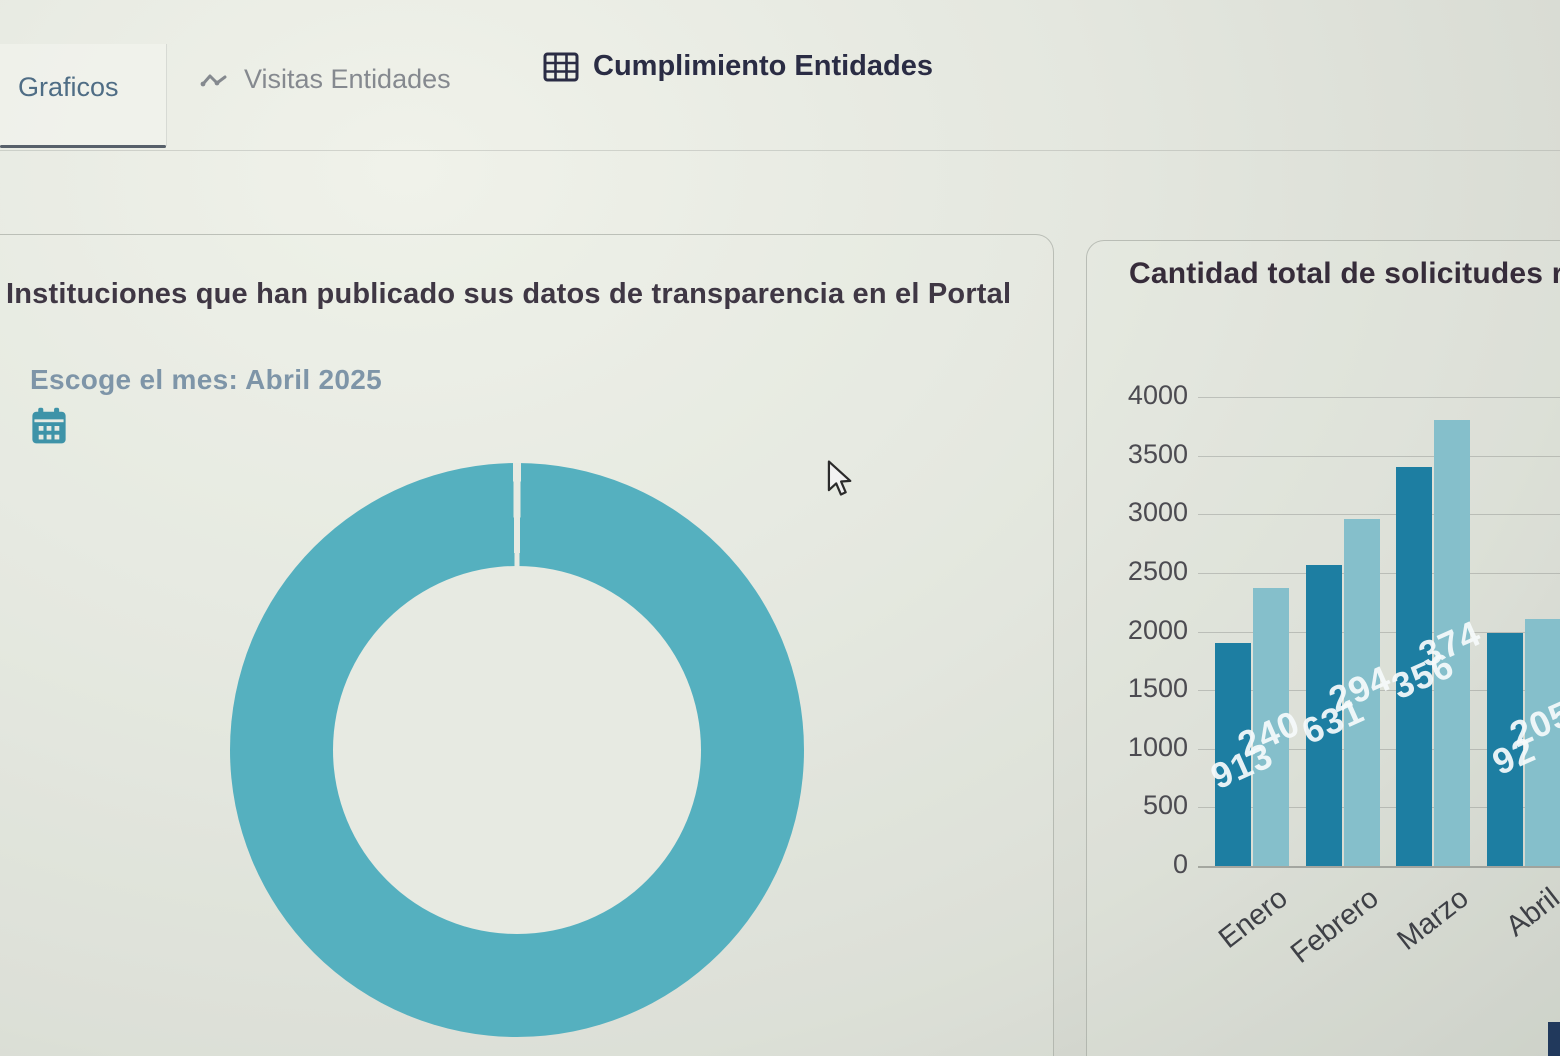 Image resolution: width=1560 pixels, height=1056 pixels. I want to click on tab-graficos: Graficos, so click(68, 87).